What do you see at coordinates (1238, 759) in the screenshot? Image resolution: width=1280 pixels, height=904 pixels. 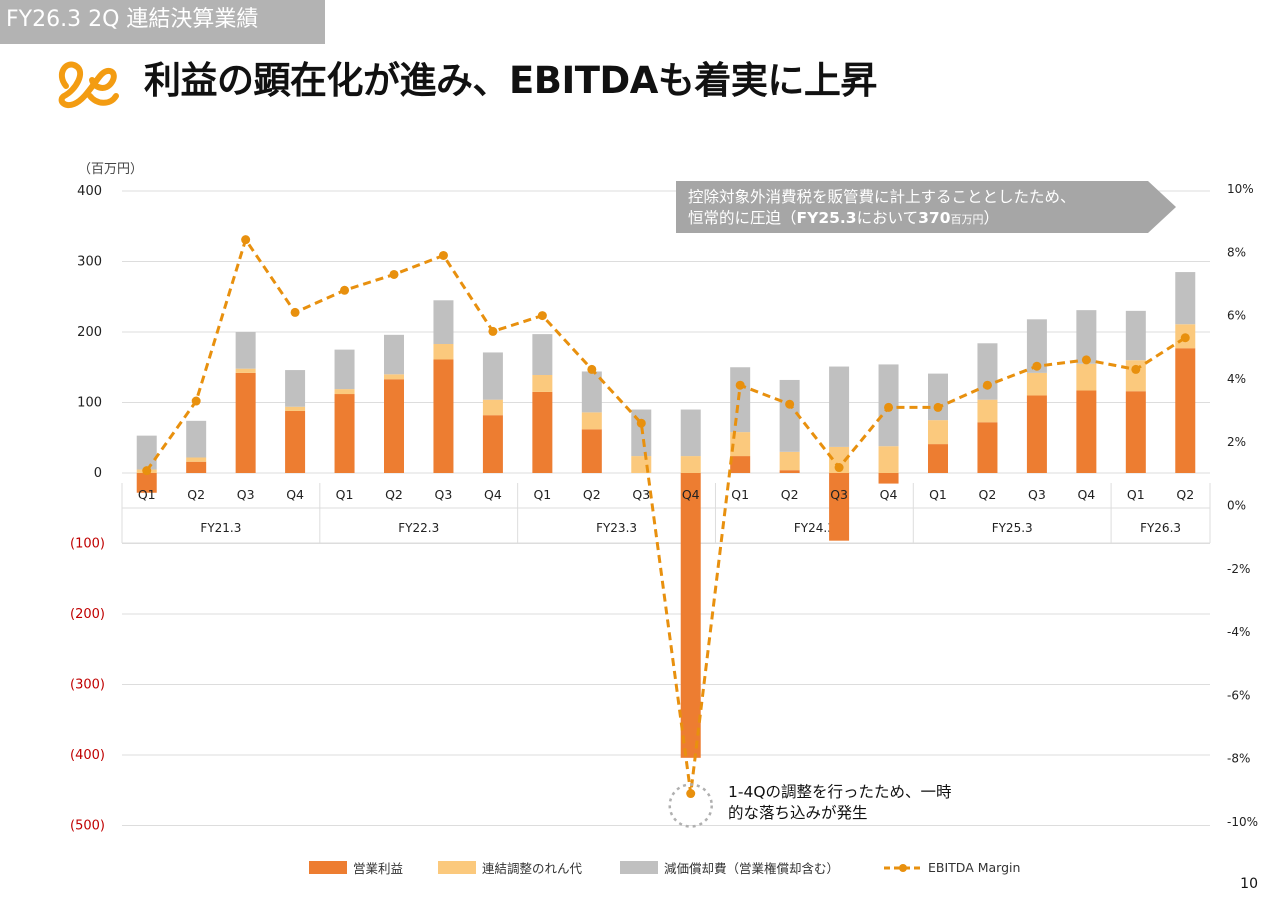 I see `y2-tick-label: -8%` at bounding box center [1238, 759].